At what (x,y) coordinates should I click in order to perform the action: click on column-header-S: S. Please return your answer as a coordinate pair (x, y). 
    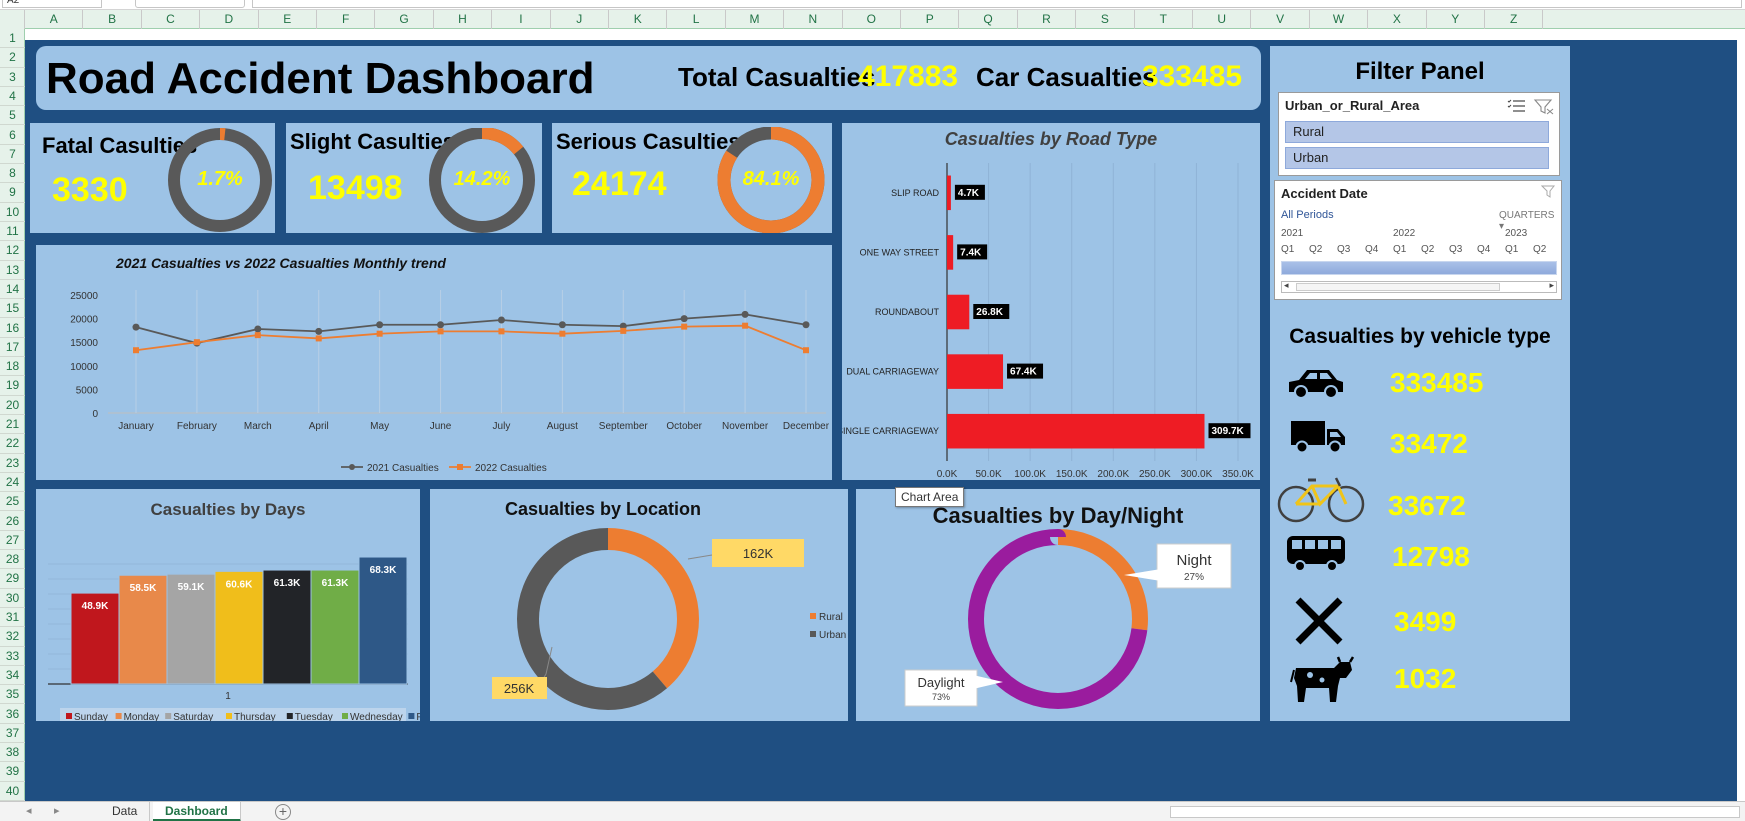
    Looking at the image, I should click on (1105, 19).